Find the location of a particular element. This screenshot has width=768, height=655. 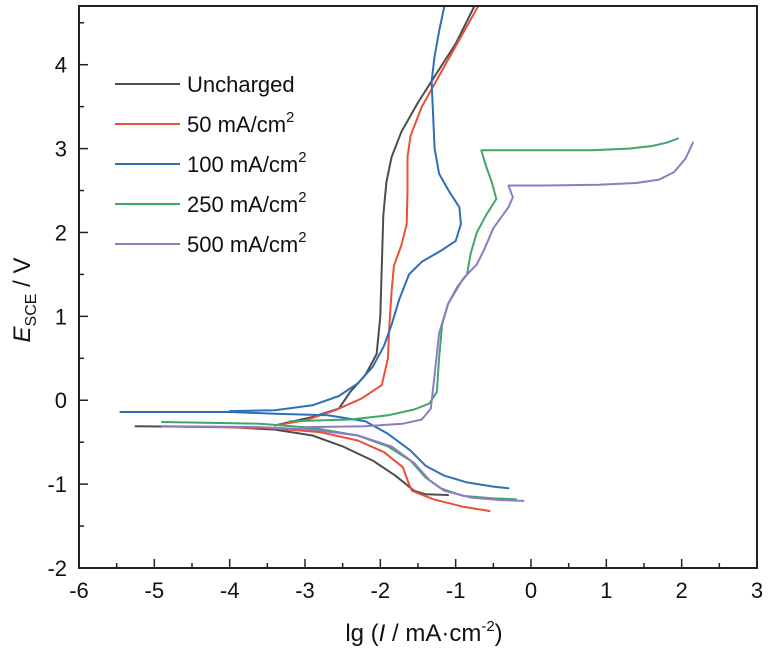

legend-item-250-ma-cm2: 250 mA/cm2 is located at coordinates (211, 203).